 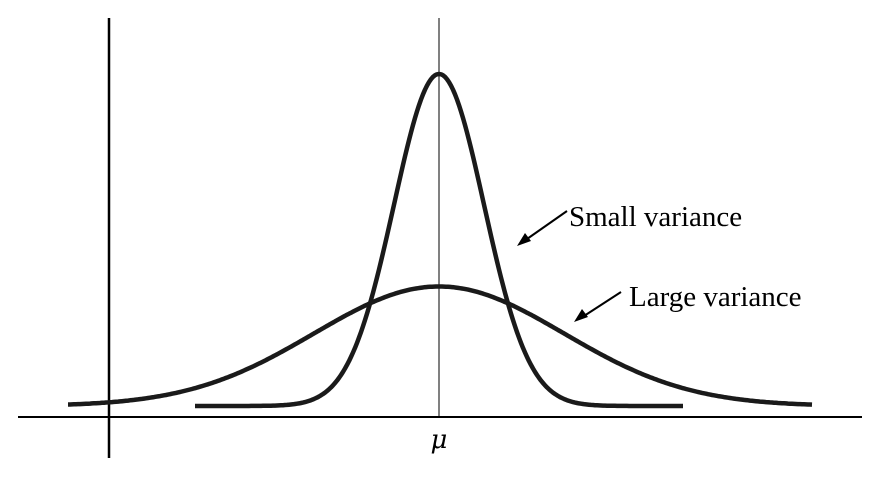 I want to click on mean-label: μ, so click(x=439, y=440).